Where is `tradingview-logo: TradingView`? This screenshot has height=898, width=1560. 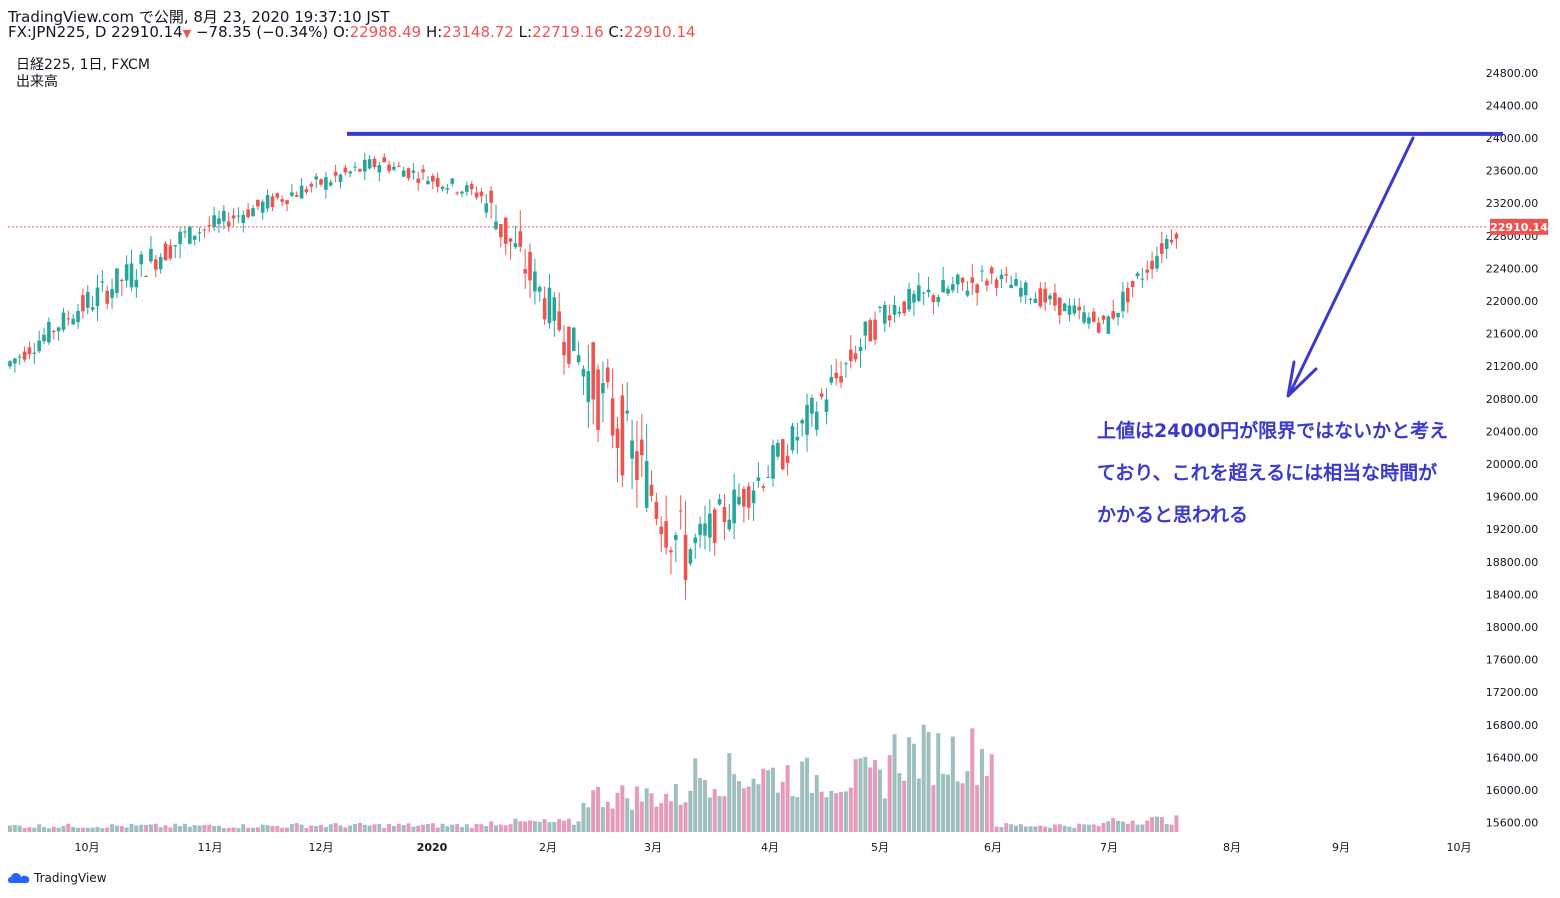 tradingview-logo: TradingView is located at coordinates (57, 878).